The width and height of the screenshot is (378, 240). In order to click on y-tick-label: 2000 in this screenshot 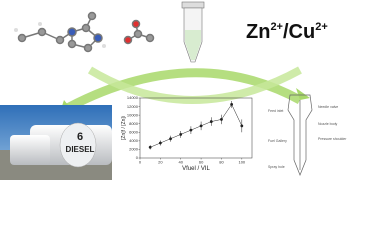, I will do `click(134, 149)`.